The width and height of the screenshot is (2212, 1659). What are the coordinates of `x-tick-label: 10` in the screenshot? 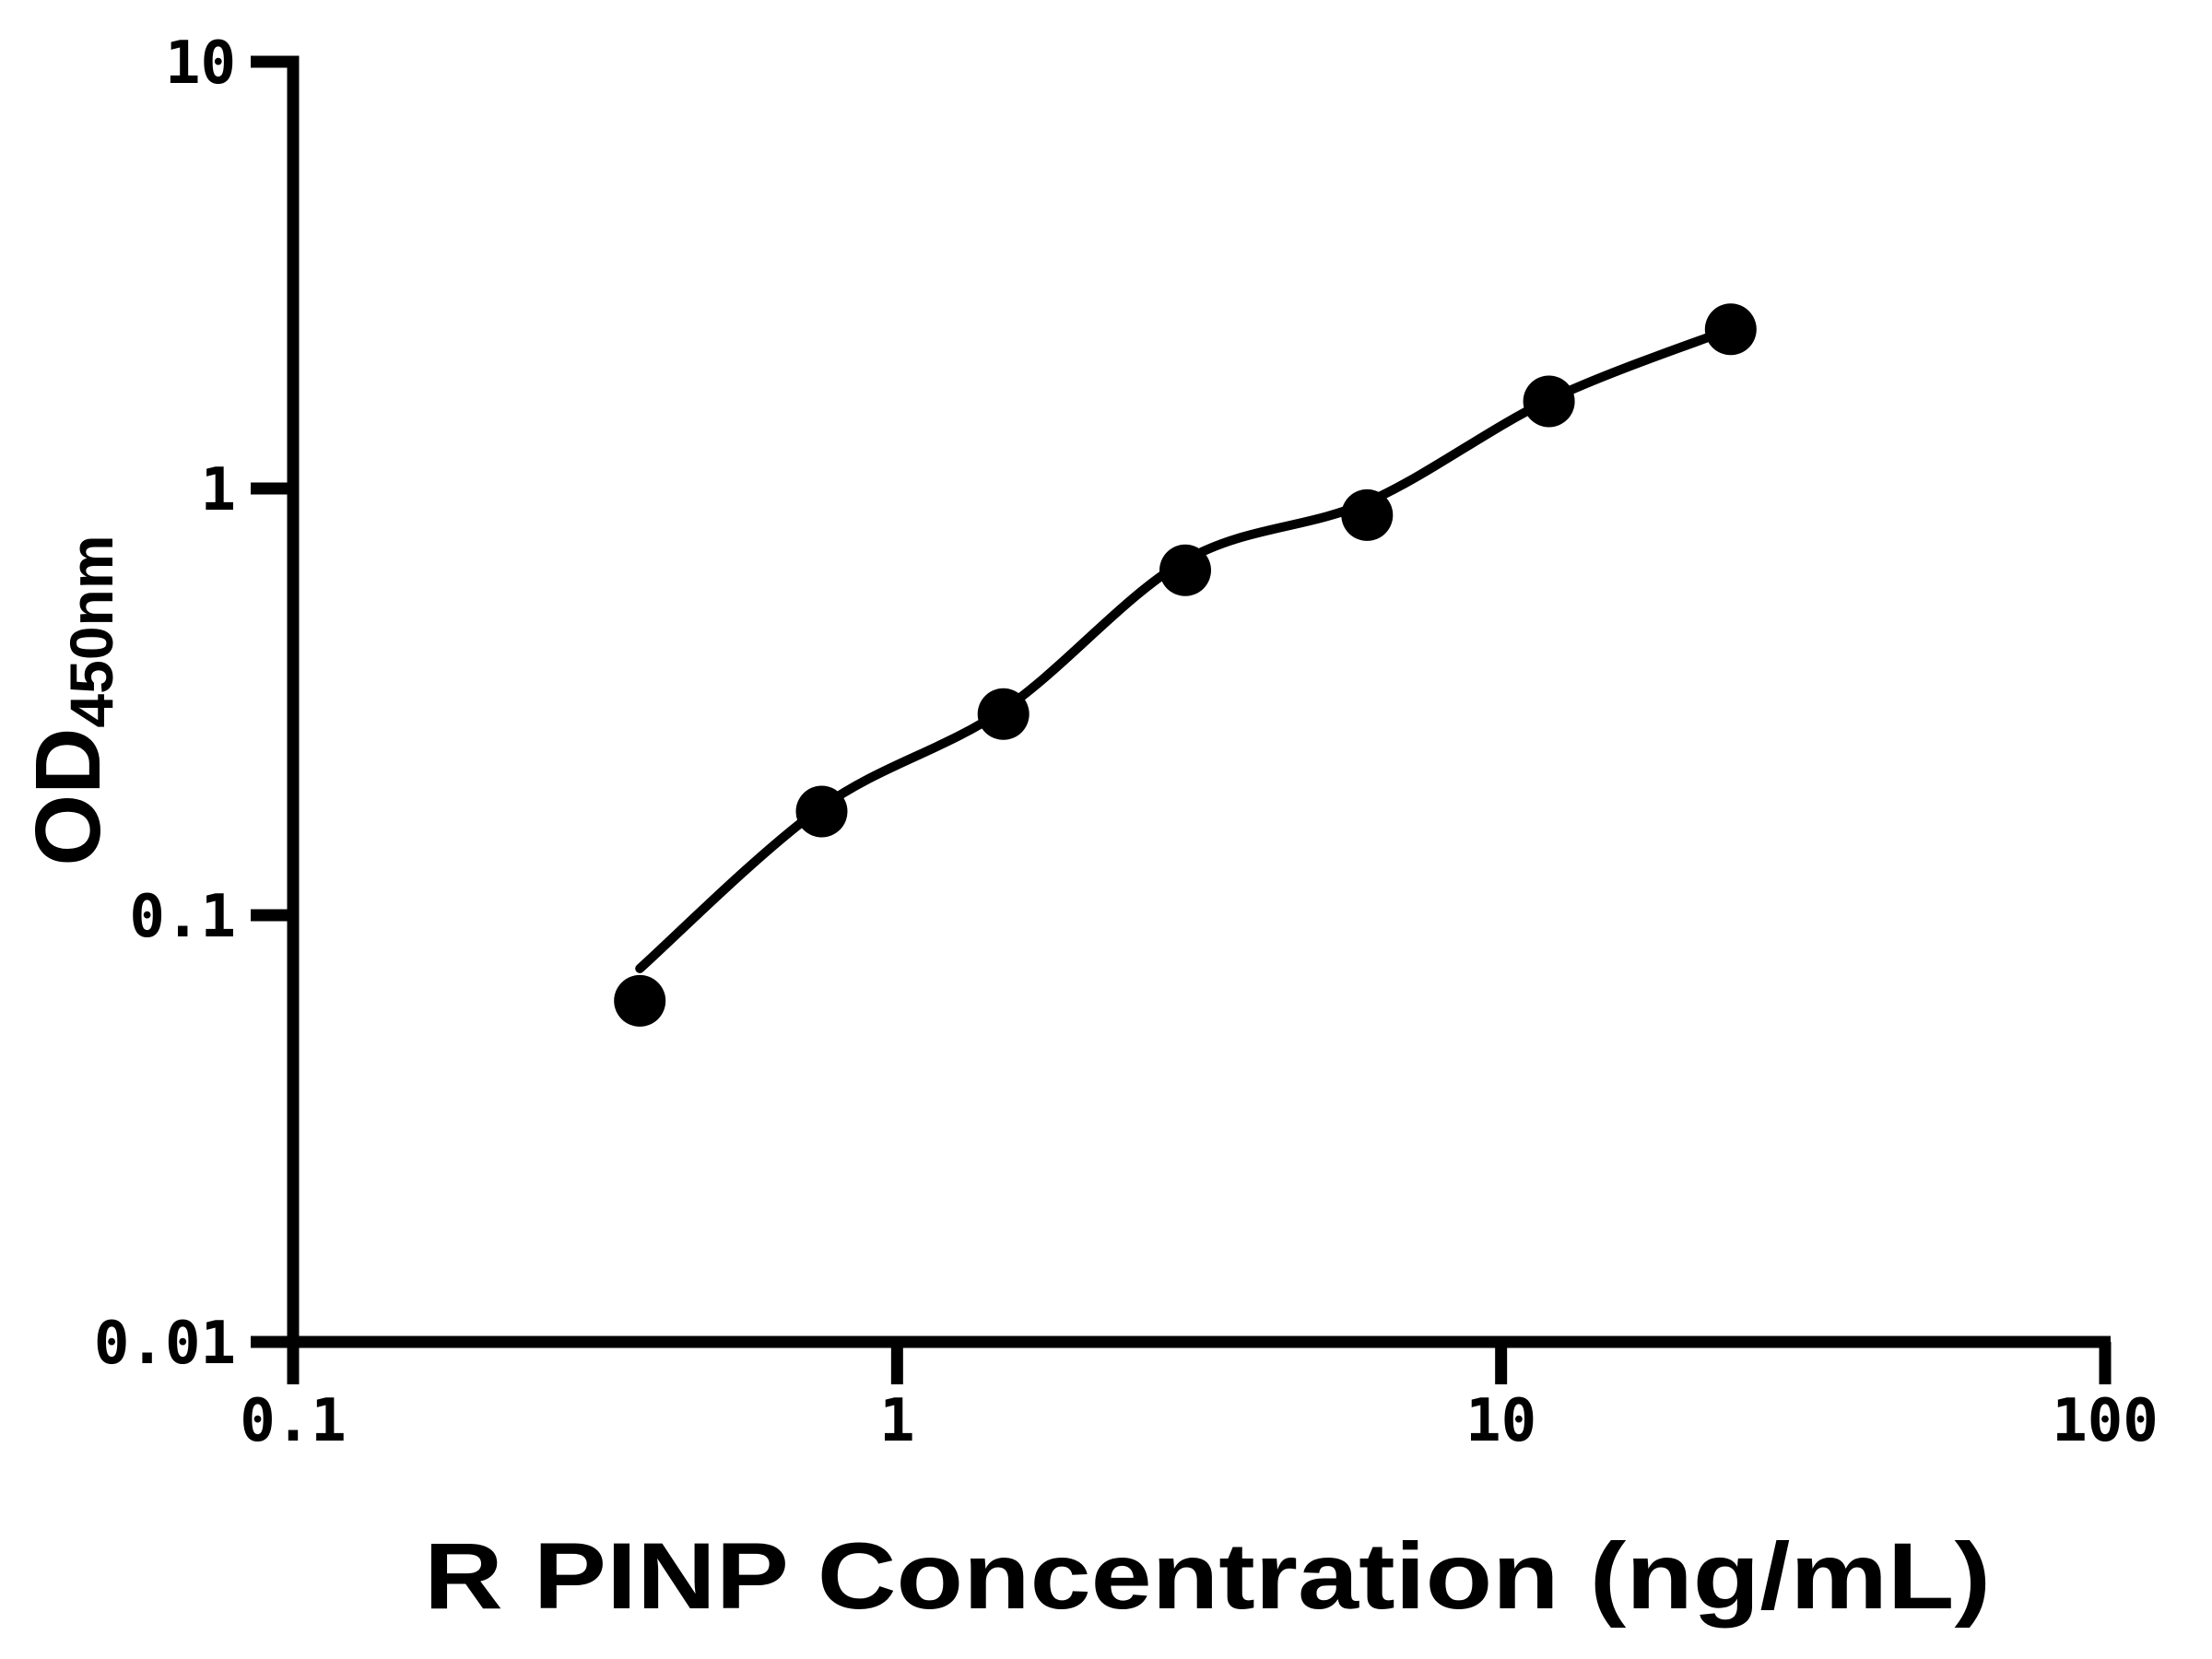 It's located at (1500, 1421).